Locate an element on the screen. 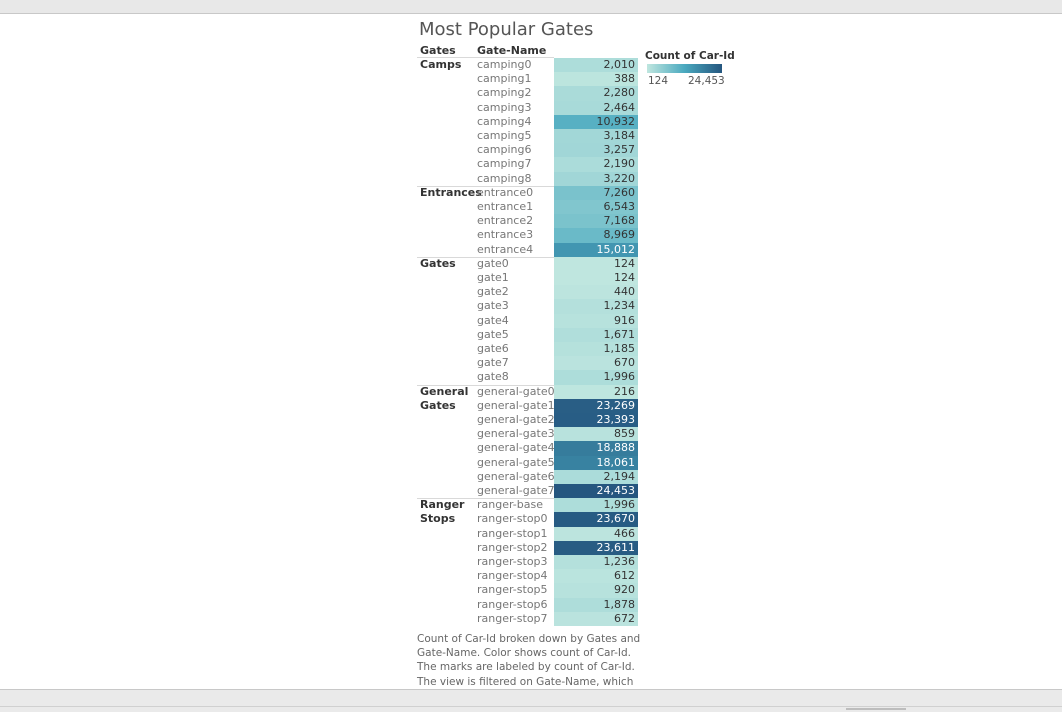 The width and height of the screenshot is (1062, 712). group-label: Ranger Stops is located at coordinates (442, 512).